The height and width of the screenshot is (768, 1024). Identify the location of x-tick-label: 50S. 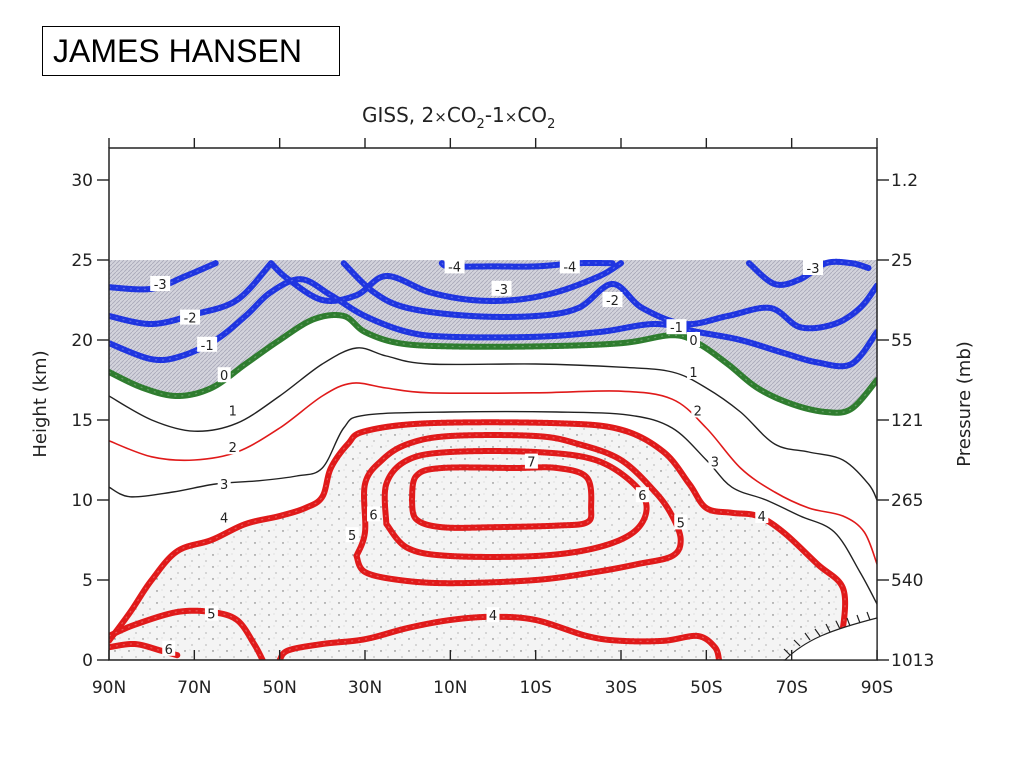
(706, 688).